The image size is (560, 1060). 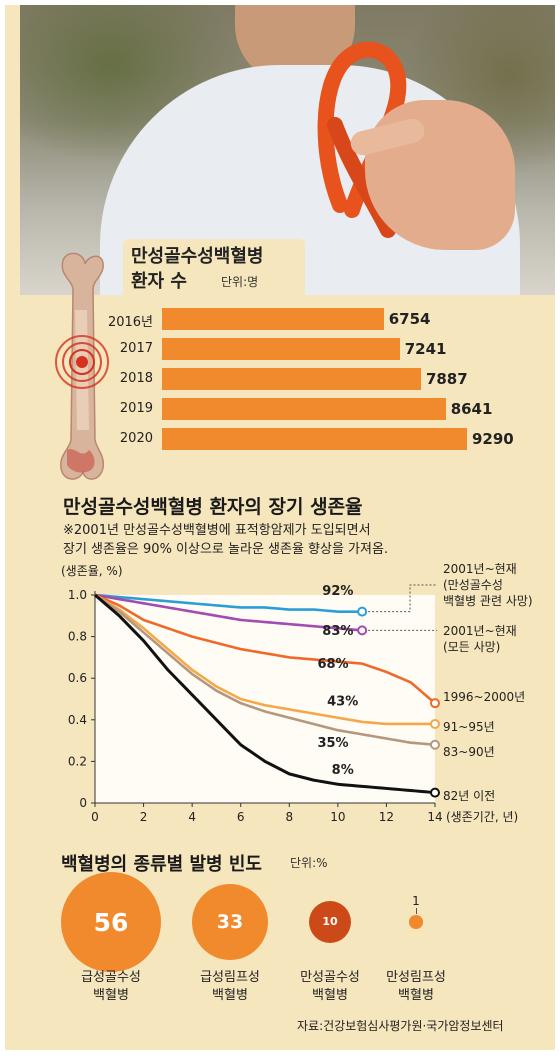 I want to click on survival-title: 만성골수성백혈병 환자의 장기 생존율, so click(x=213, y=507).